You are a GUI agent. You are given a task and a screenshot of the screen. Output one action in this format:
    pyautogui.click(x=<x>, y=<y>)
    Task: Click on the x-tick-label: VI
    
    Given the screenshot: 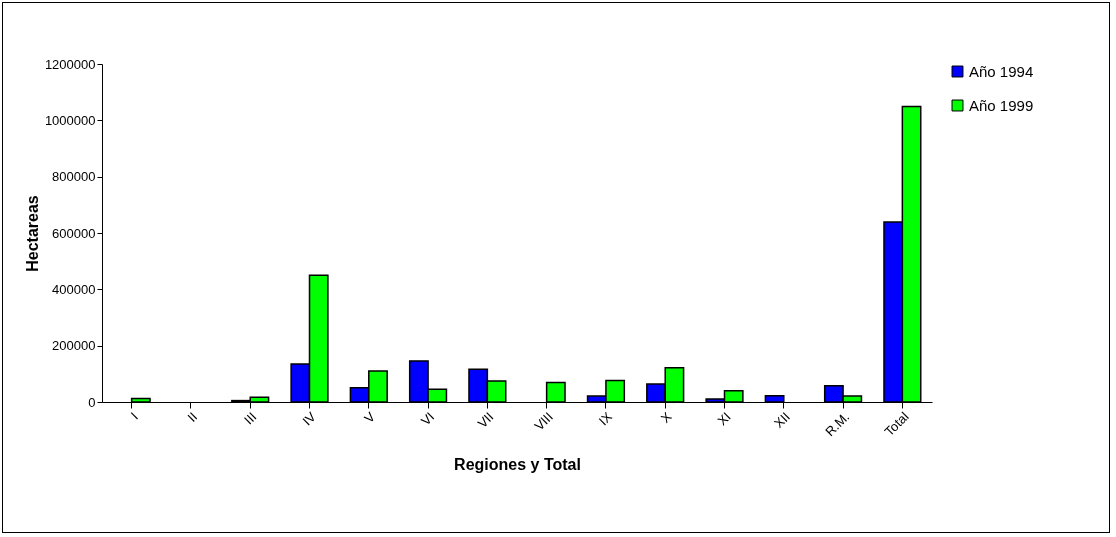 What is the action you would take?
    pyautogui.click(x=427, y=419)
    